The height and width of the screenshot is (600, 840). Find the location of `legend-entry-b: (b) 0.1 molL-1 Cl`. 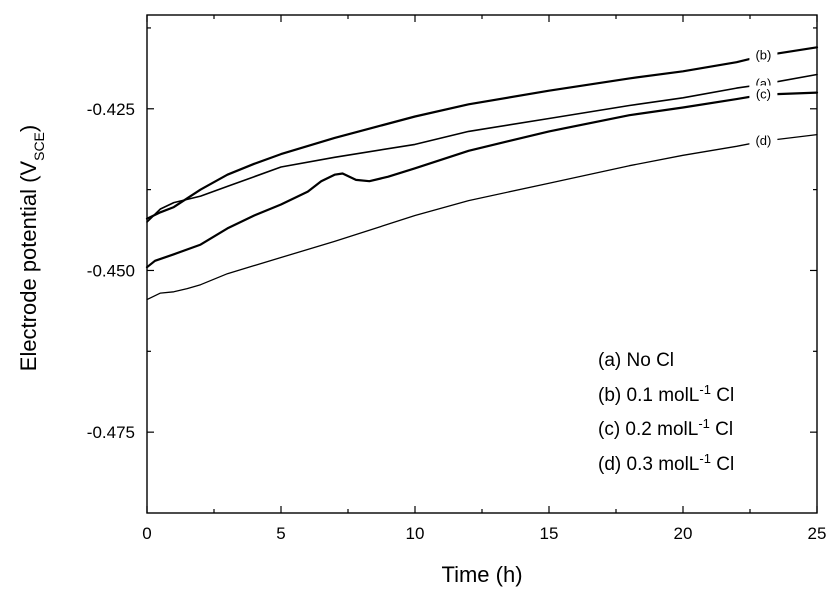

legend-entry-b: (b) 0.1 molL-1 Cl is located at coordinates (666, 394).